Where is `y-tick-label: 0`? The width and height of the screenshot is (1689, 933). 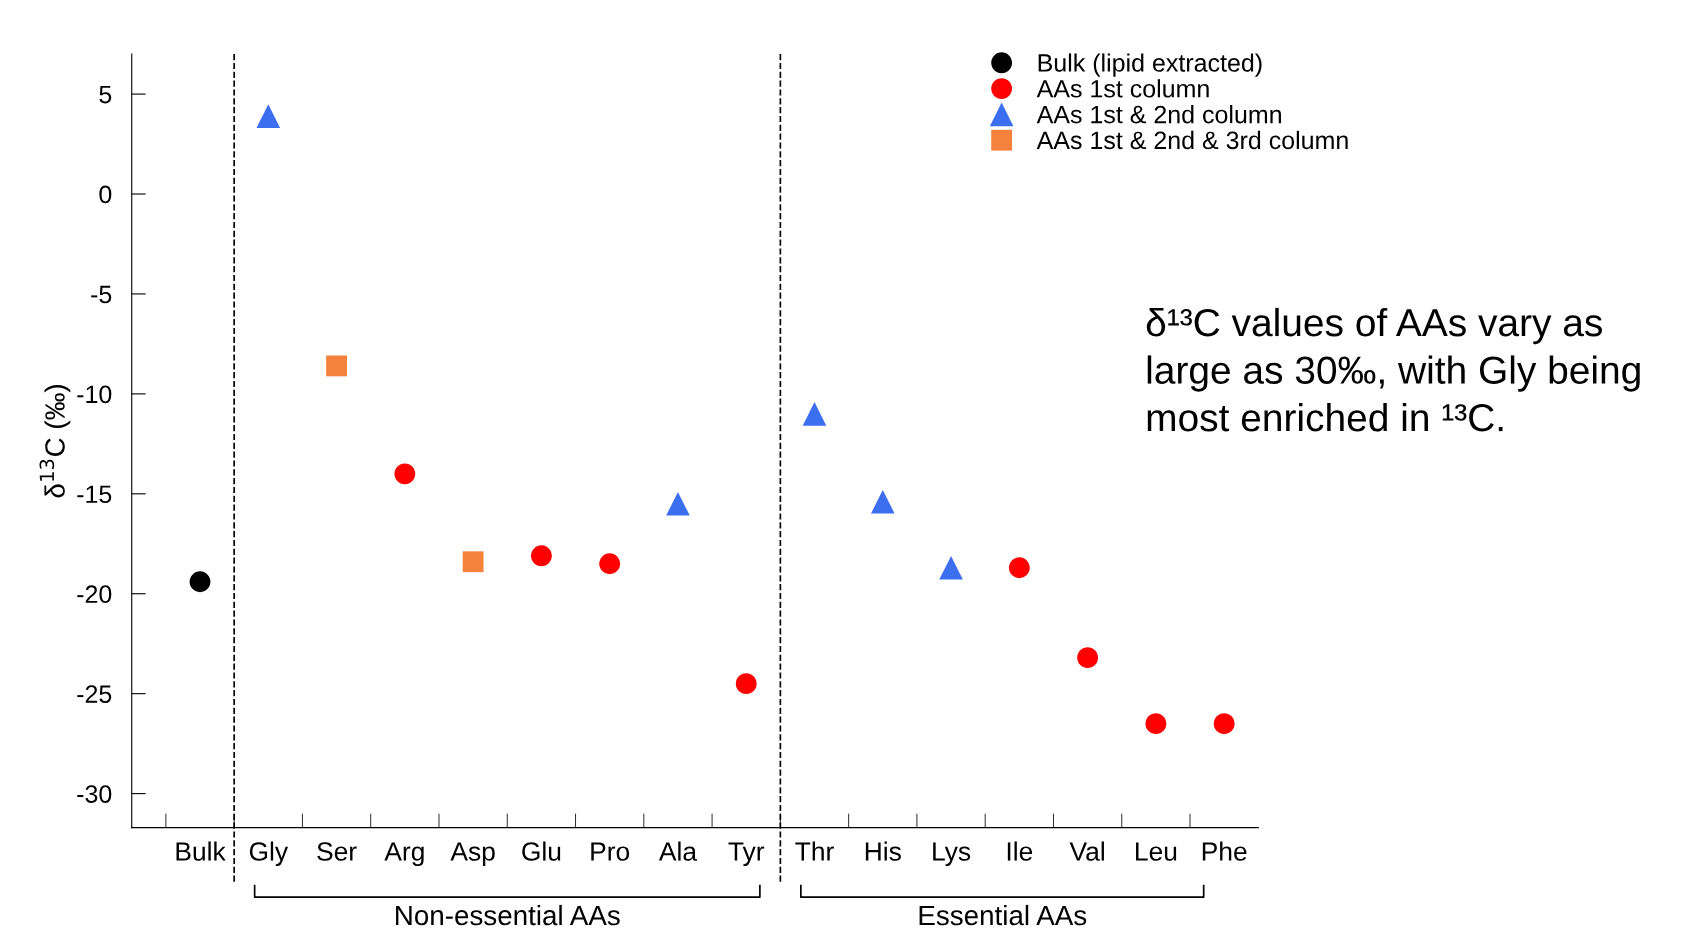
y-tick-label: 0 is located at coordinates (105, 194).